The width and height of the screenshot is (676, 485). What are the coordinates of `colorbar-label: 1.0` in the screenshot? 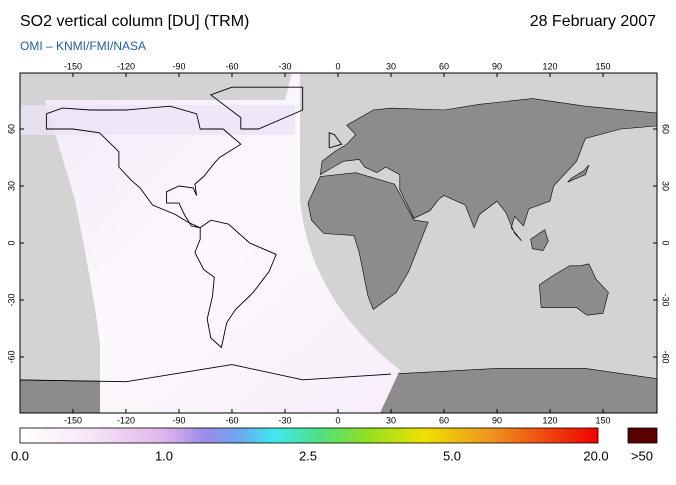 It's located at (164, 455).